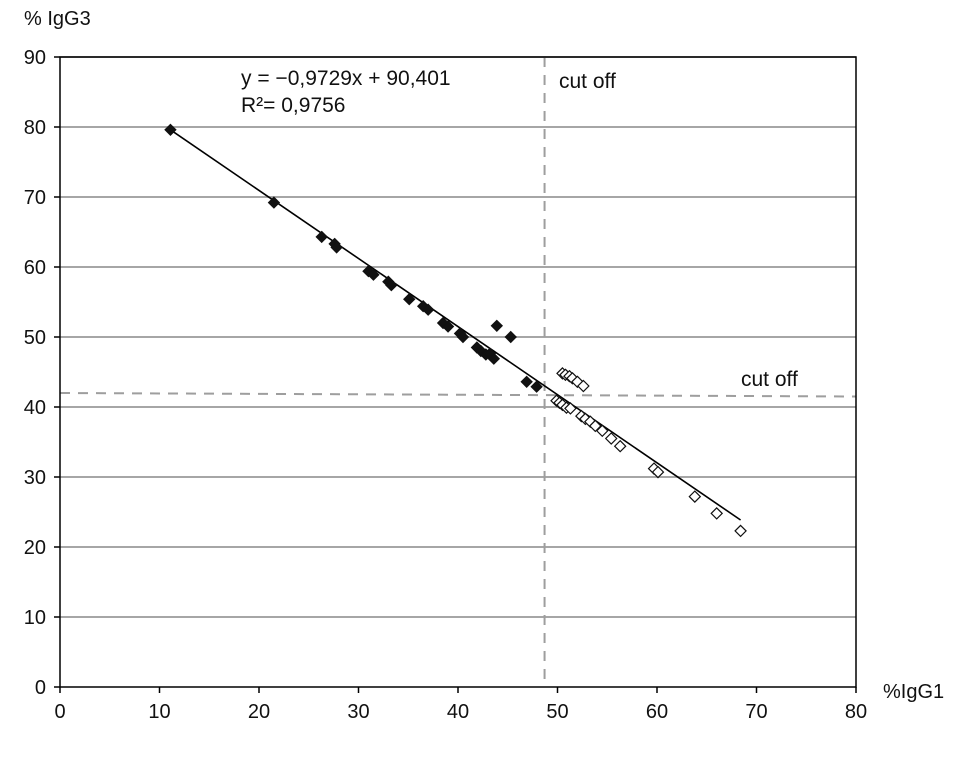  What do you see at coordinates (159, 712) in the screenshot?
I see `x-tick-label-10: 10` at bounding box center [159, 712].